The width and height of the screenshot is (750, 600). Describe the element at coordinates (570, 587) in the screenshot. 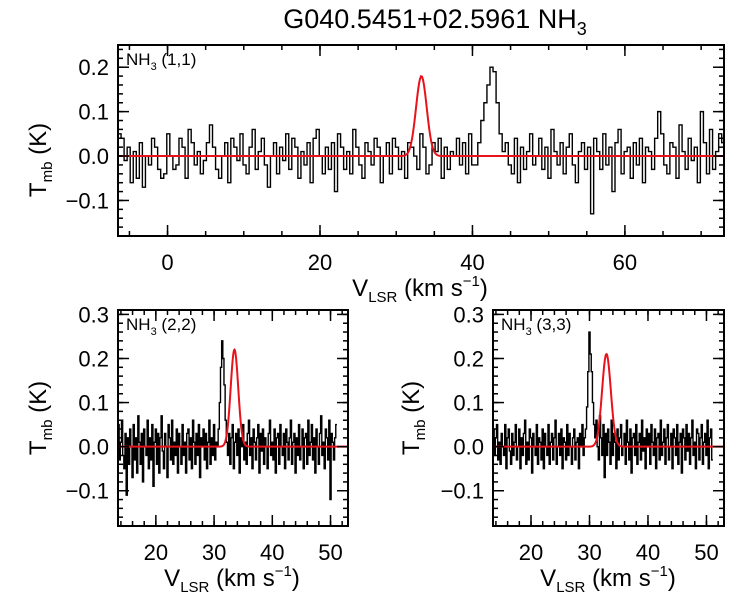

I see `panel-3-x-axis-label-subscript: LSR` at that location.